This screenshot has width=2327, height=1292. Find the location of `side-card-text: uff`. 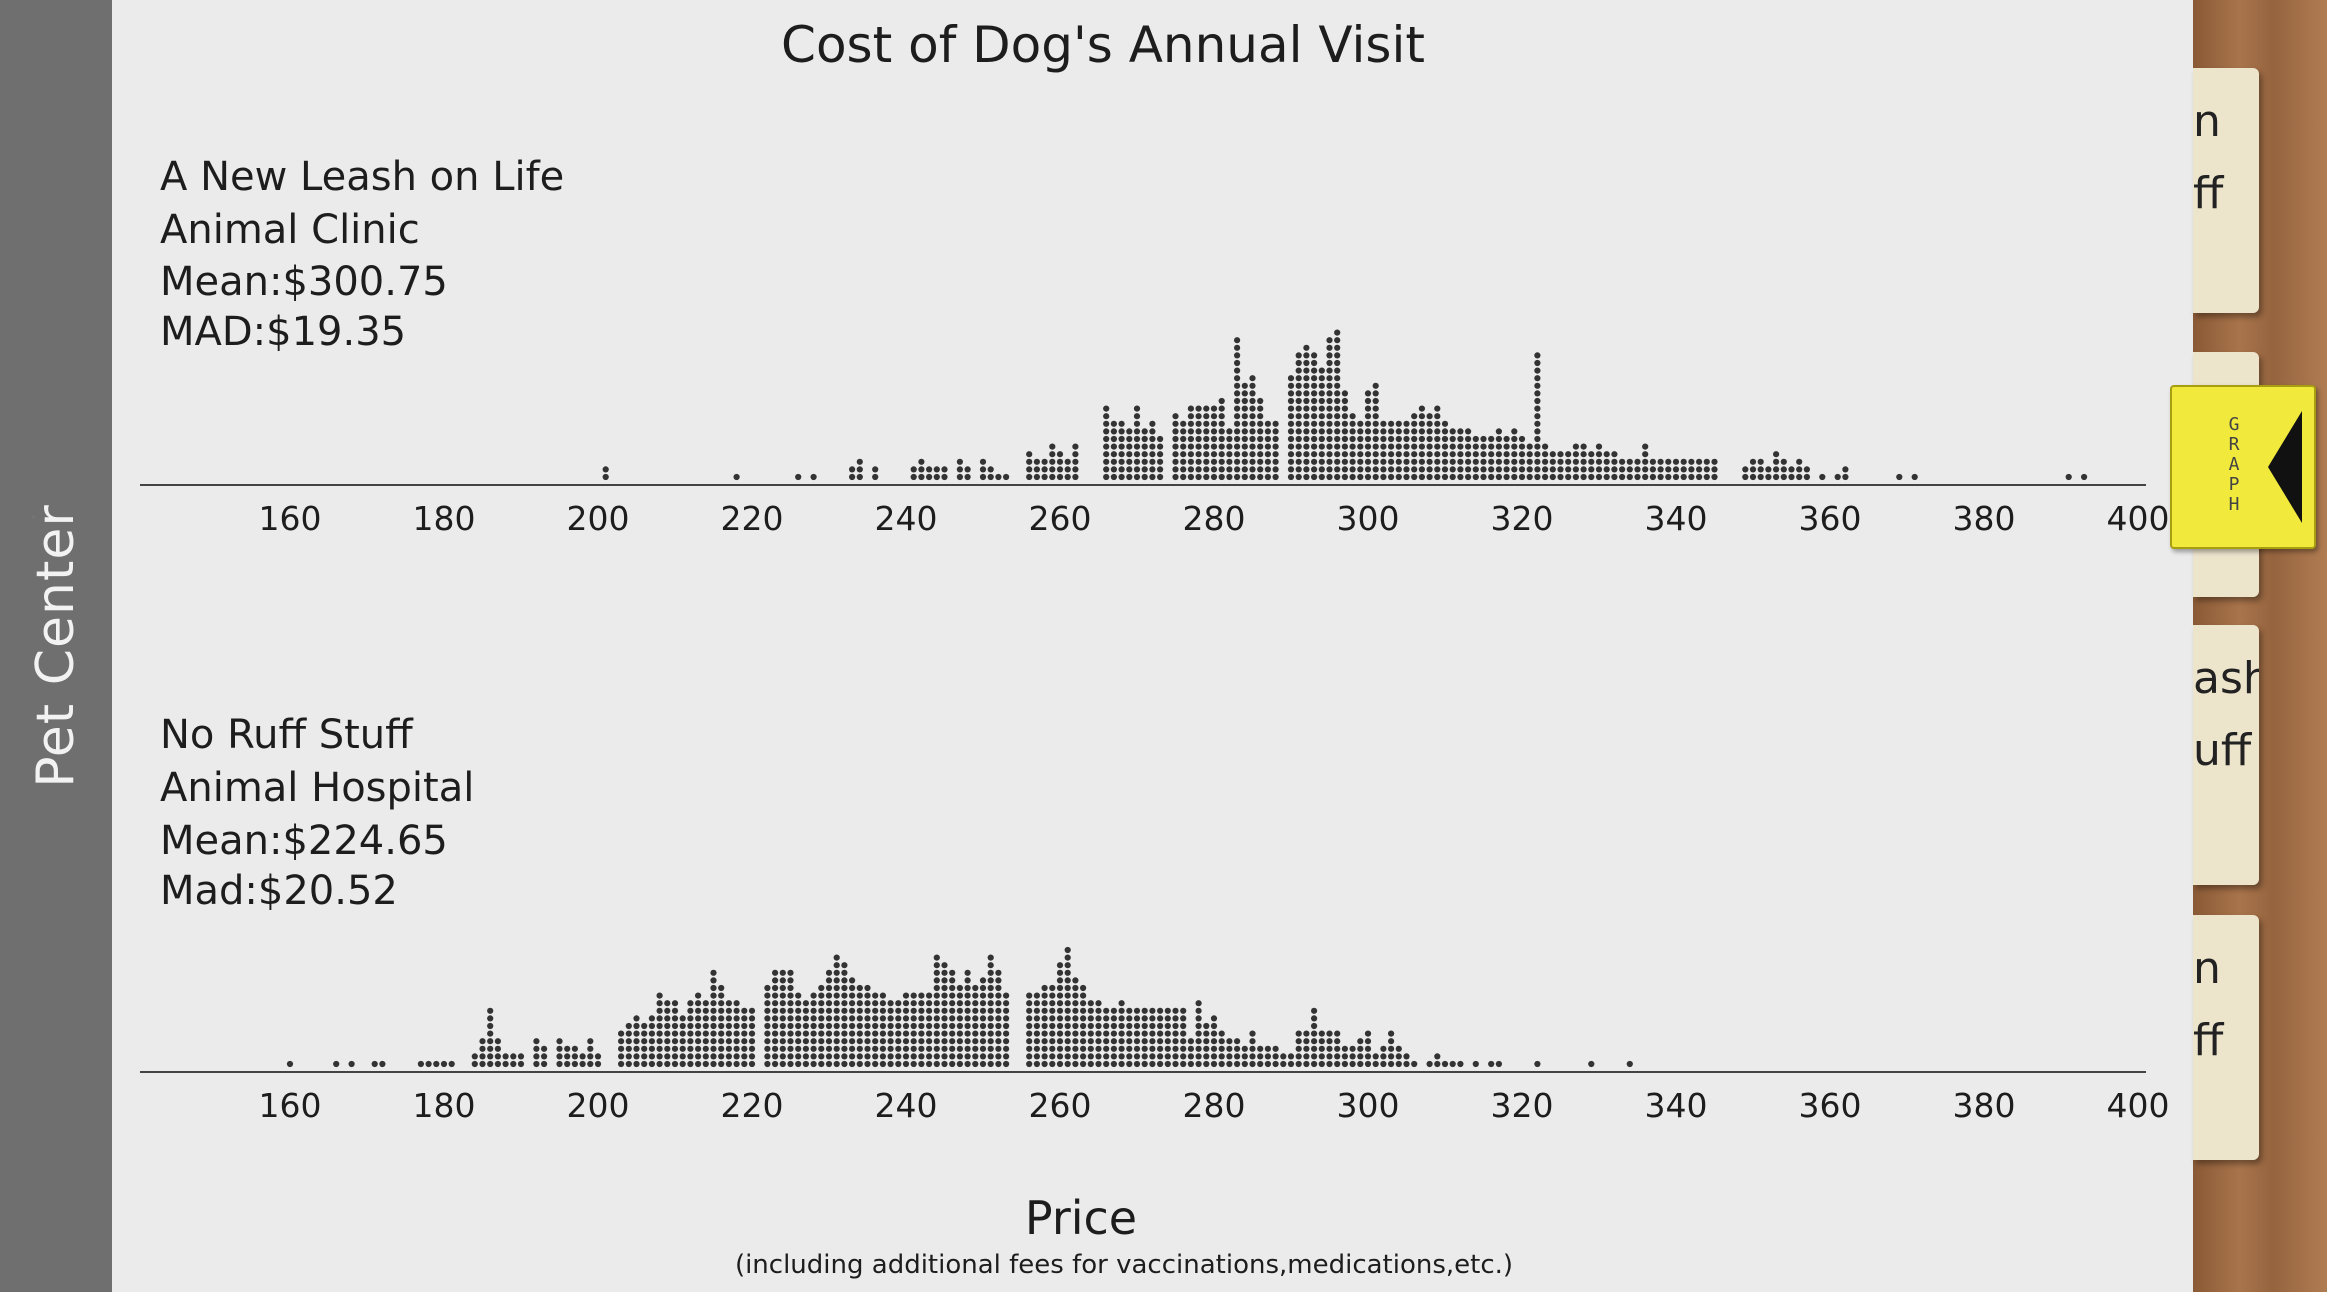

side-card-text: uff is located at coordinates (2222, 750).